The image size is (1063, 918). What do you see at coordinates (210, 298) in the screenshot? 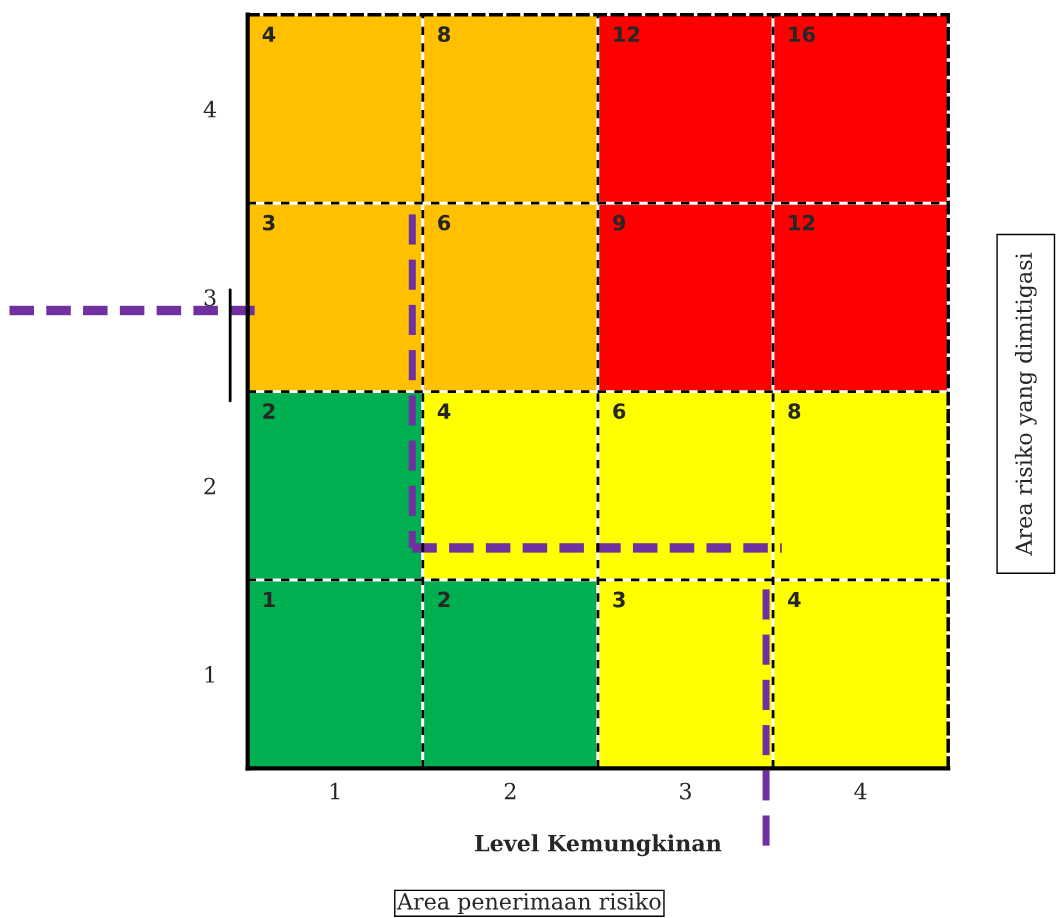
I see `y-tick-label: 3` at bounding box center [210, 298].